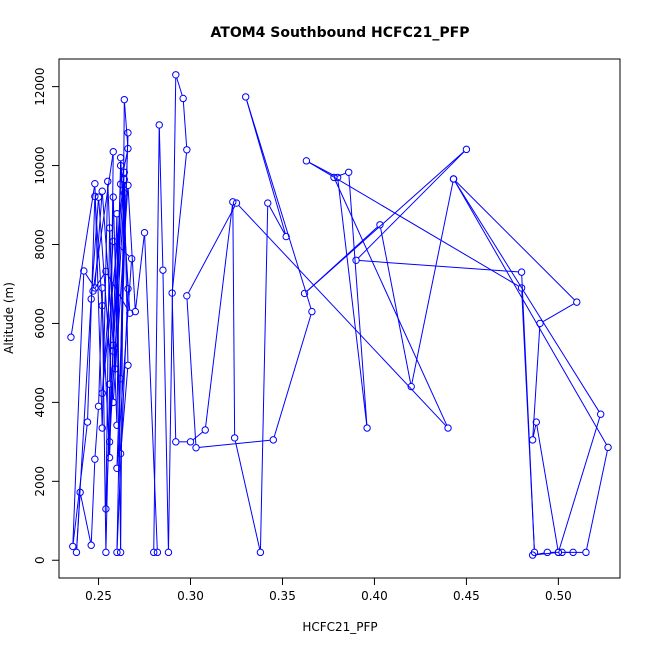 This screenshot has width=650, height=650. What do you see at coordinates (40, 165) in the screenshot?
I see `y-tick-label: 10000` at bounding box center [40, 165].